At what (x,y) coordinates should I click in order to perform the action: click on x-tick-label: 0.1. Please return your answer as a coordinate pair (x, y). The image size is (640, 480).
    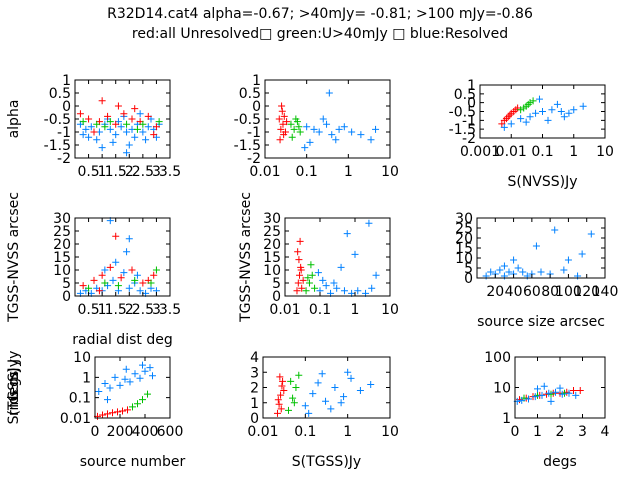
    Looking at the image, I should click on (320, 310).